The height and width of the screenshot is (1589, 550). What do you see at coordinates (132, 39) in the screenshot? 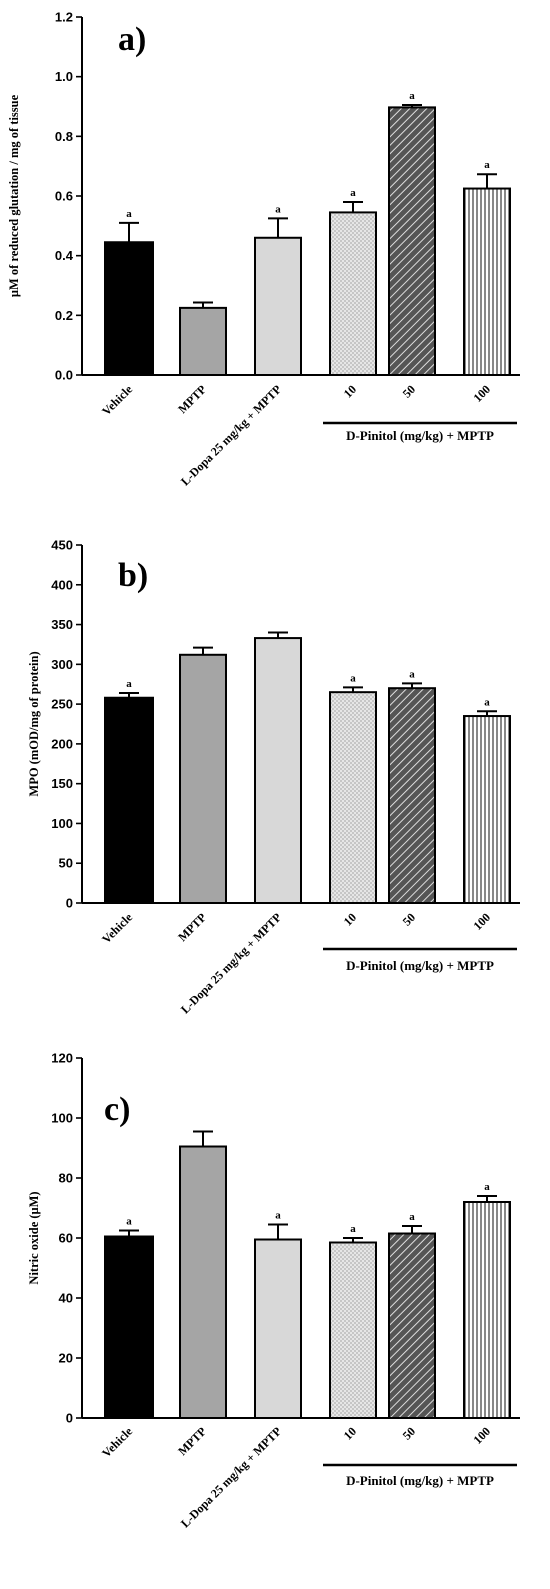
I see `panel-tag: a)` at bounding box center [132, 39].